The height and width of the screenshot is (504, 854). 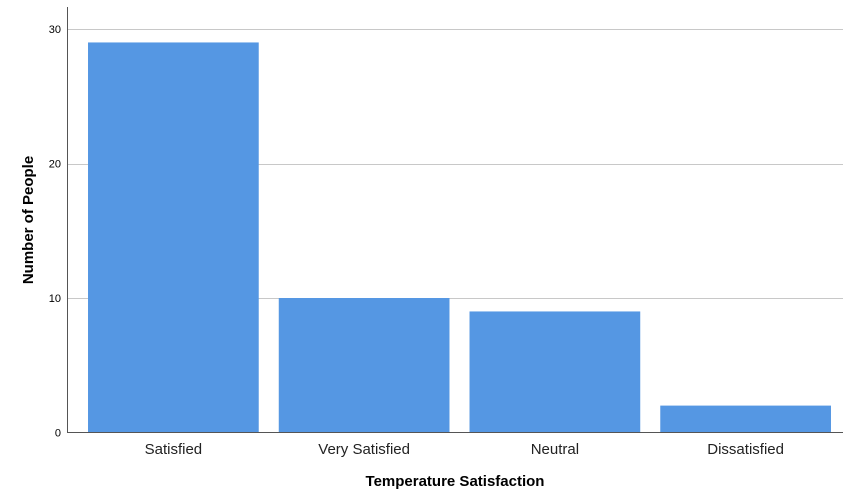 What do you see at coordinates (55, 299) in the screenshot?
I see `y-tick-label: 10` at bounding box center [55, 299].